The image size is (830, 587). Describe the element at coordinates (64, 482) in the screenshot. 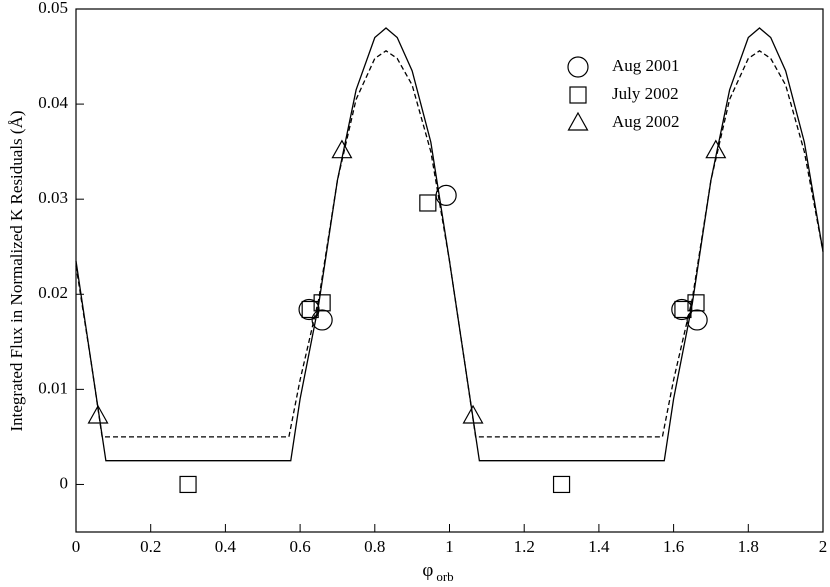

I see `y-tick-label: 0` at that location.